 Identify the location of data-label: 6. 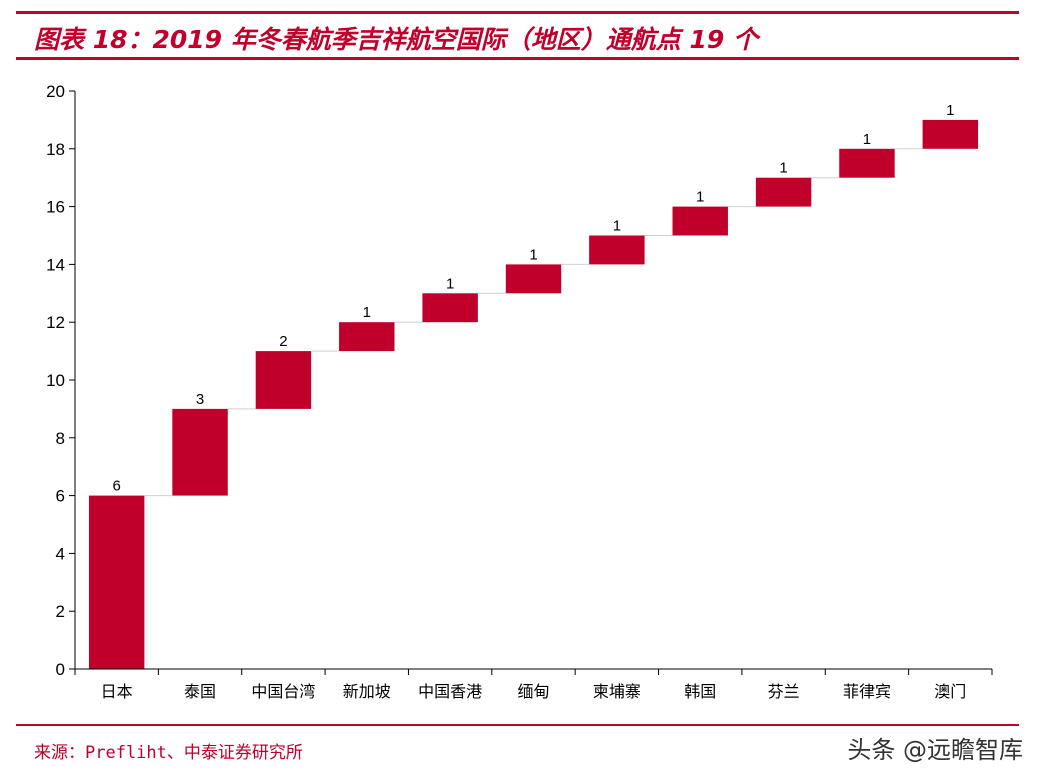
(117, 486).